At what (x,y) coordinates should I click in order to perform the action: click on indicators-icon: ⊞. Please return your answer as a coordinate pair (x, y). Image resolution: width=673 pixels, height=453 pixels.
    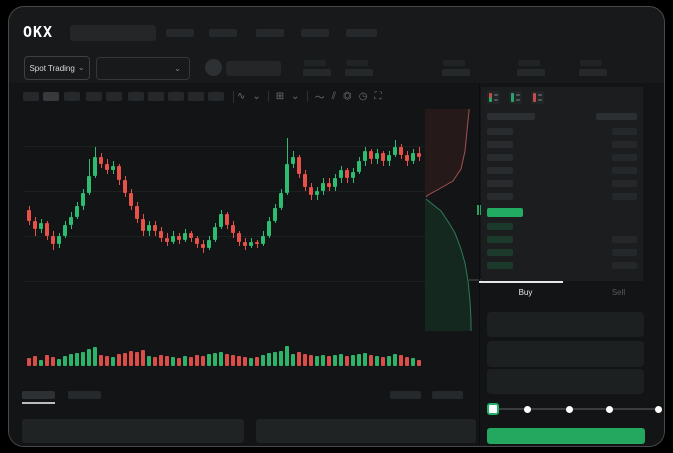
    Looking at the image, I should click on (280, 96).